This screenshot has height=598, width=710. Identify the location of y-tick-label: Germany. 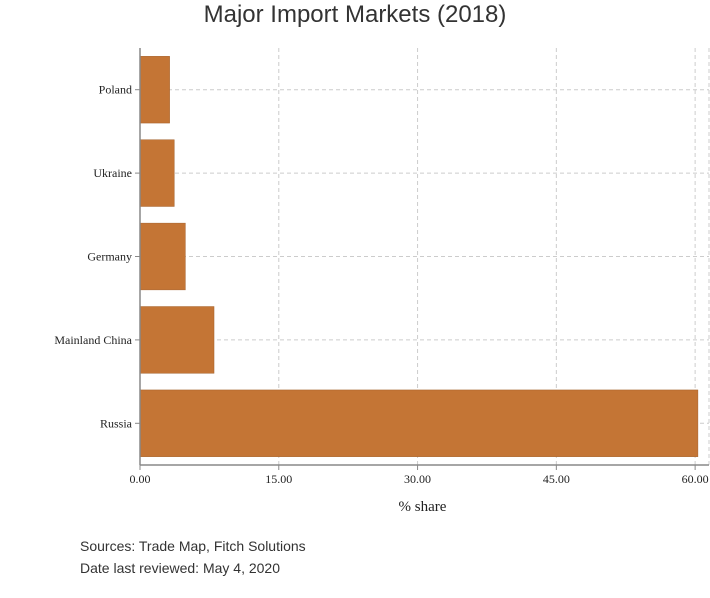
(109, 257).